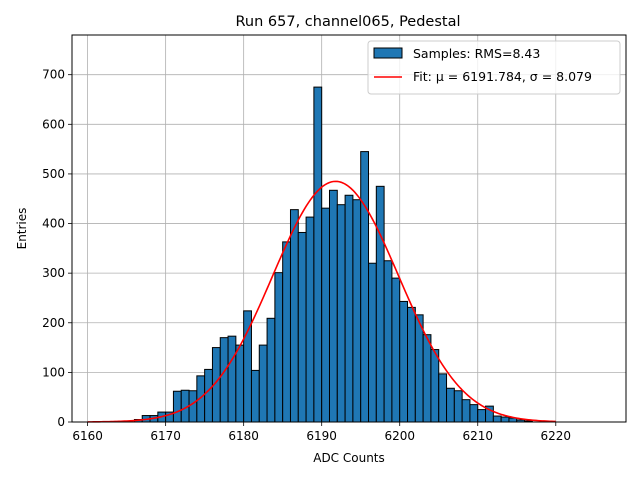 The image size is (640, 485). What do you see at coordinates (399, 436) in the screenshot?
I see `x-tick-label: 6200` at bounding box center [399, 436].